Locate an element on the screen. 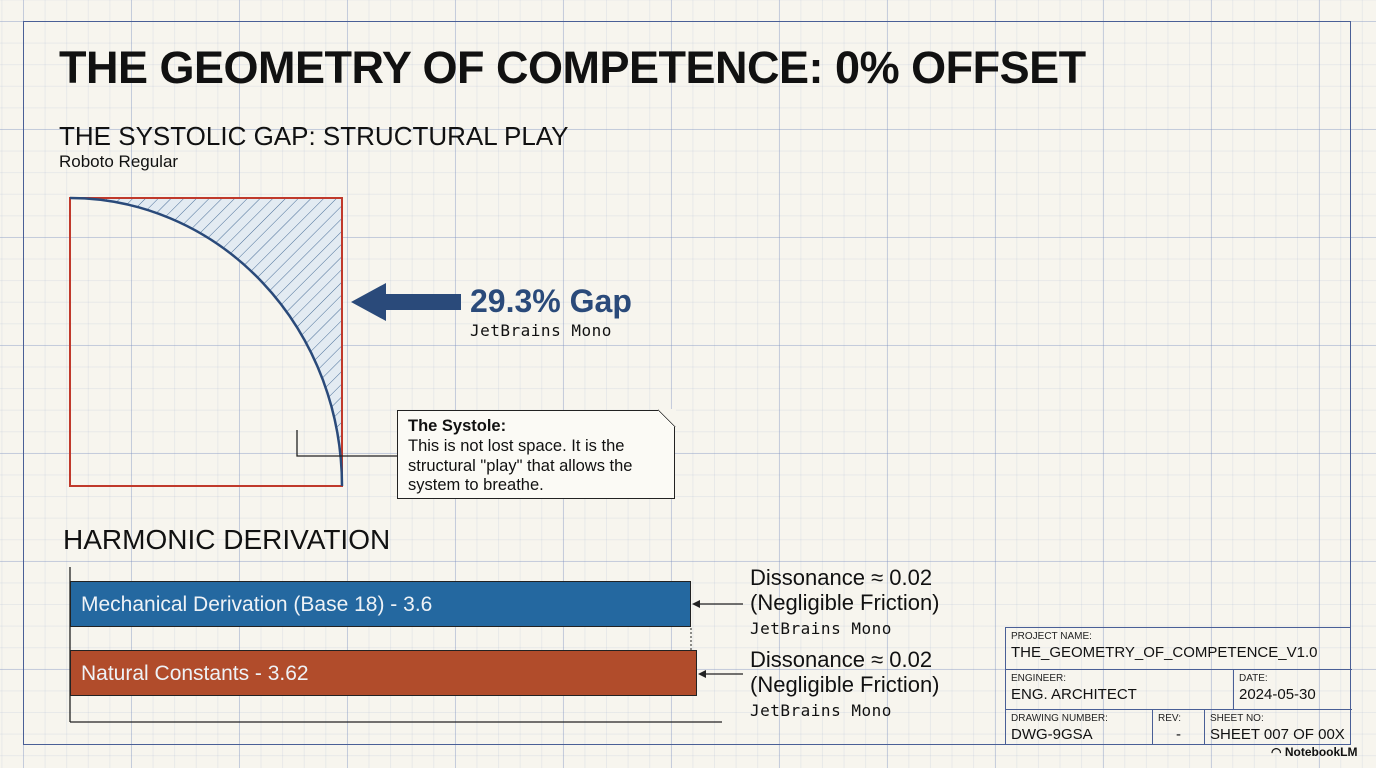  engineer-cell: ENGINEER: ENG. ARCHITECT is located at coordinates (1120, 690).